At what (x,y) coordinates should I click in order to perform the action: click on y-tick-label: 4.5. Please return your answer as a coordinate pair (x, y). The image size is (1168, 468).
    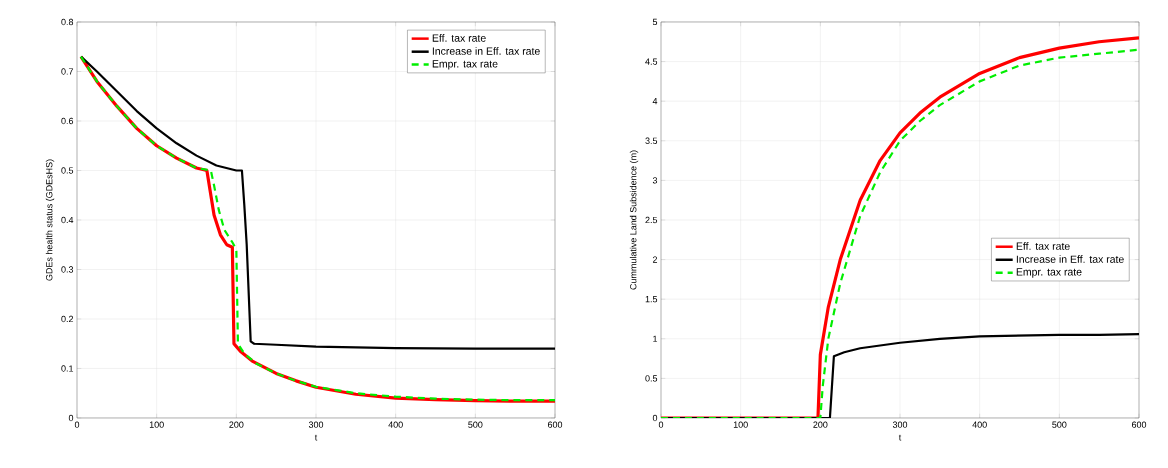
    Looking at the image, I should click on (651, 61).